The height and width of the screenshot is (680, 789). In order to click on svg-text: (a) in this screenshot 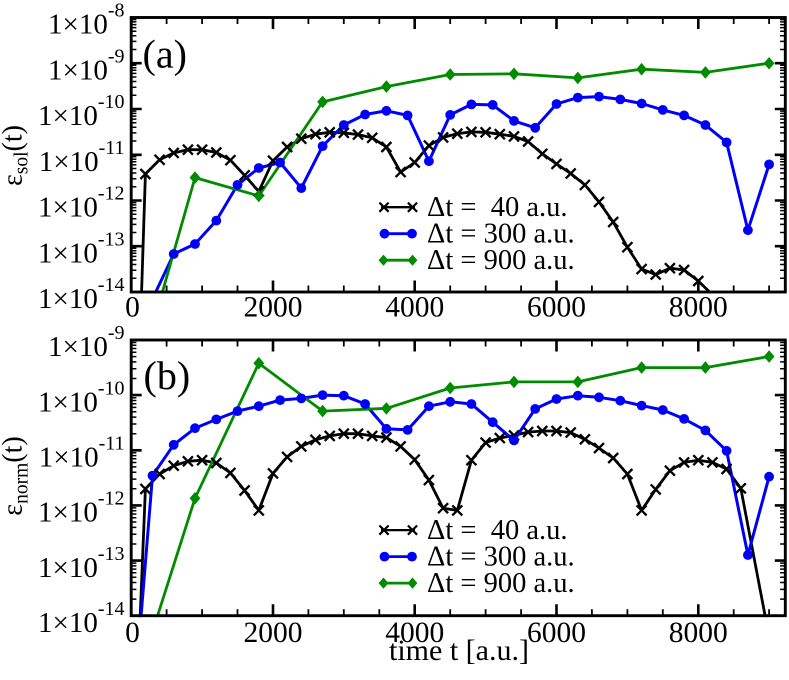, I will do `click(165, 54)`.